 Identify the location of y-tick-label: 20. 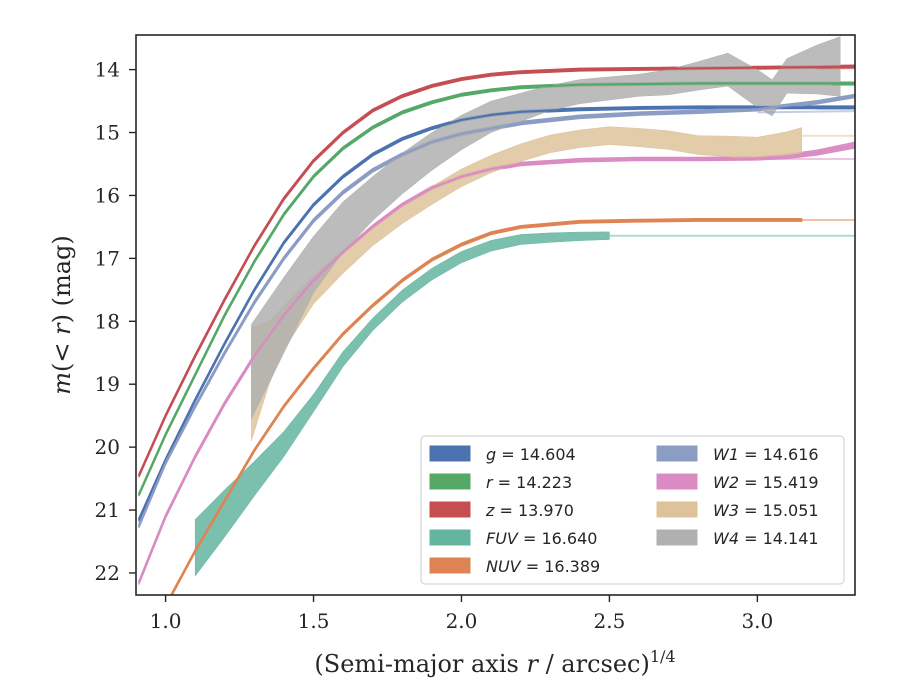
(107, 447).